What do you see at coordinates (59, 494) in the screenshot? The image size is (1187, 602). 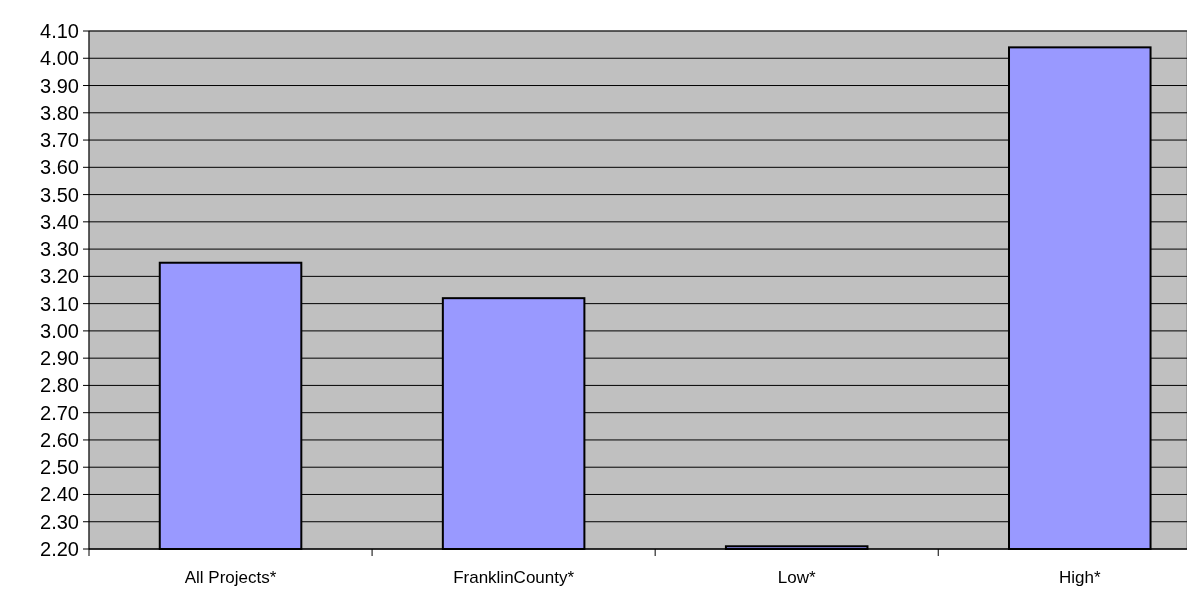 I see `y-tick-label: 2.40` at bounding box center [59, 494].